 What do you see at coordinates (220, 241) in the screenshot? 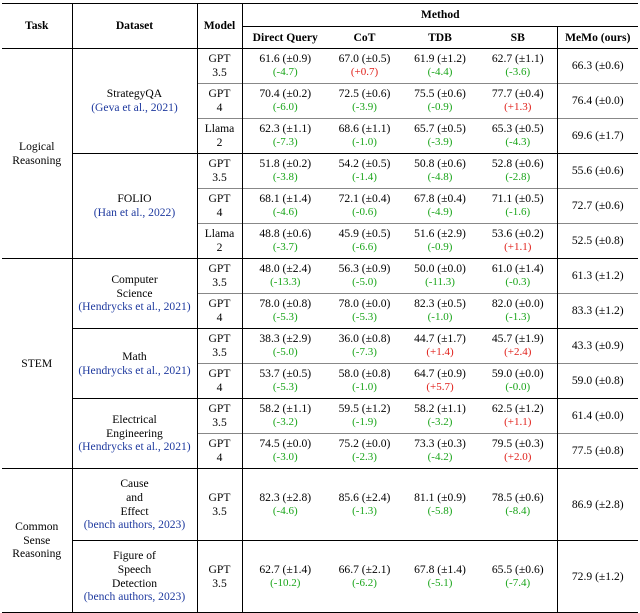
I see `model-cell: Llama 2` at bounding box center [220, 241].